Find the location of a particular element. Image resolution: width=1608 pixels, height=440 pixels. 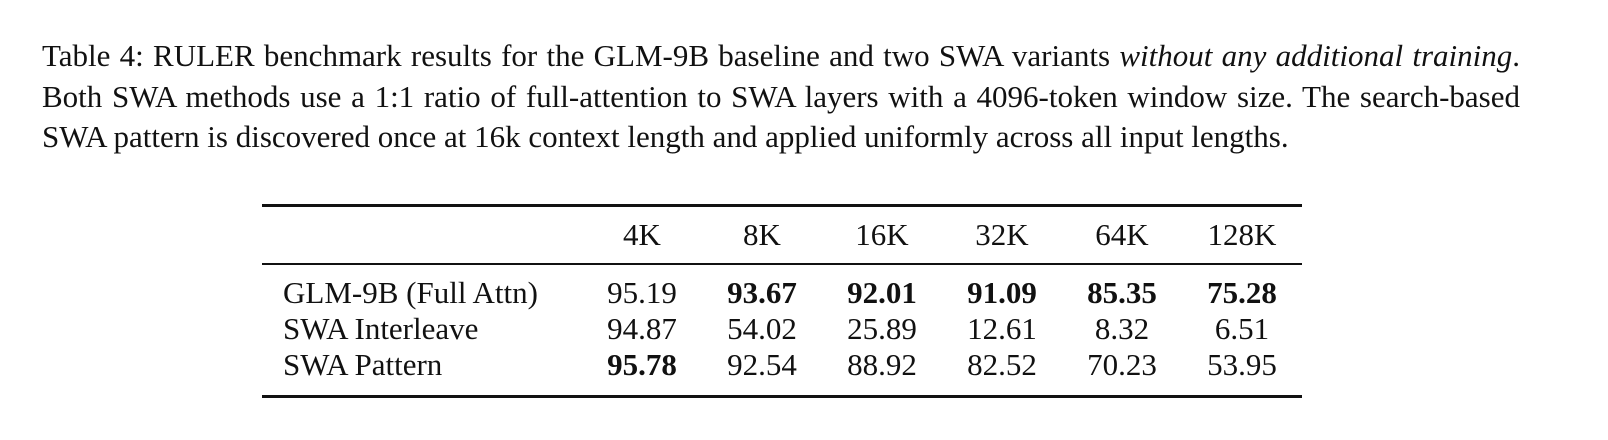

table-cell: 93.67 is located at coordinates (762, 292).